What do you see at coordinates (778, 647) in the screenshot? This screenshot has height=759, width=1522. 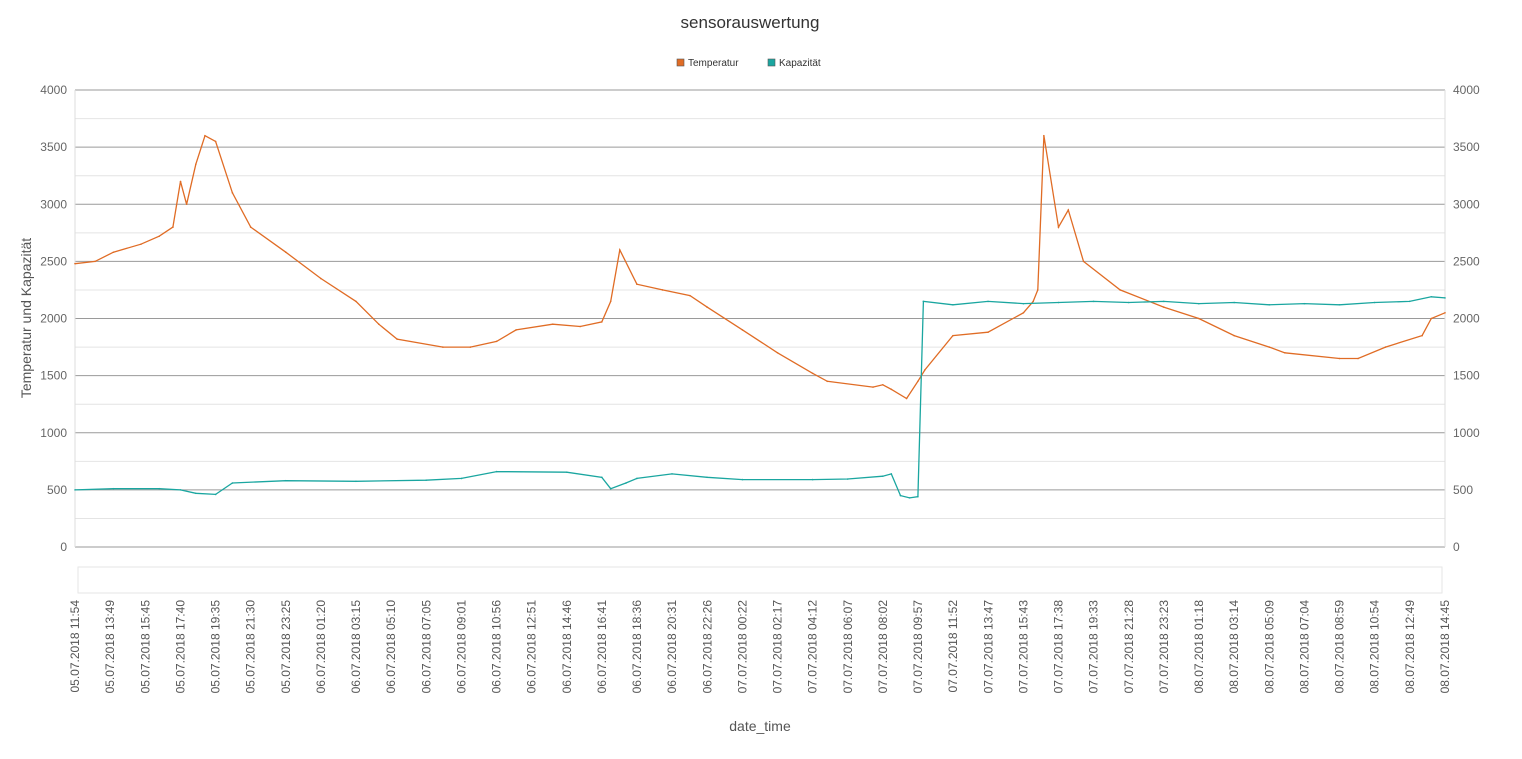 I see `x-tick-label: 07.07.2018 02:17` at bounding box center [778, 647].